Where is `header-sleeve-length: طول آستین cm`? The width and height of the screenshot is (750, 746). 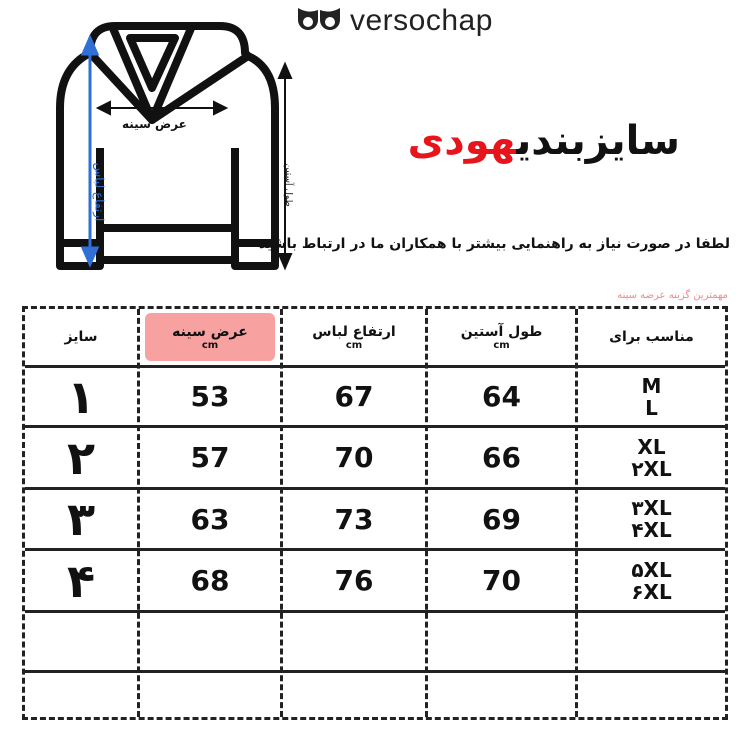
header-sleeve-length: طول آستین cm is located at coordinates (501, 337).